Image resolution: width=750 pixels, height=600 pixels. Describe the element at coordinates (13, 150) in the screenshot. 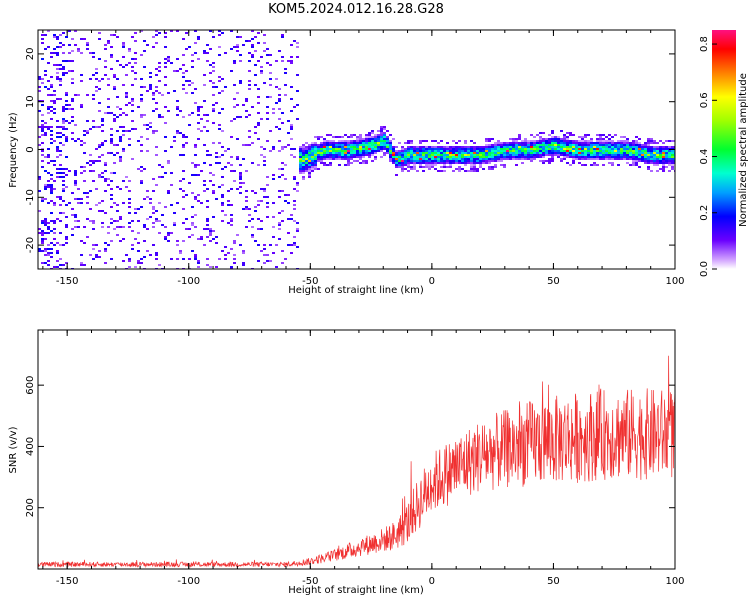

I see `spectrogram-y-axis-label: Frequency (Hz)` at that location.